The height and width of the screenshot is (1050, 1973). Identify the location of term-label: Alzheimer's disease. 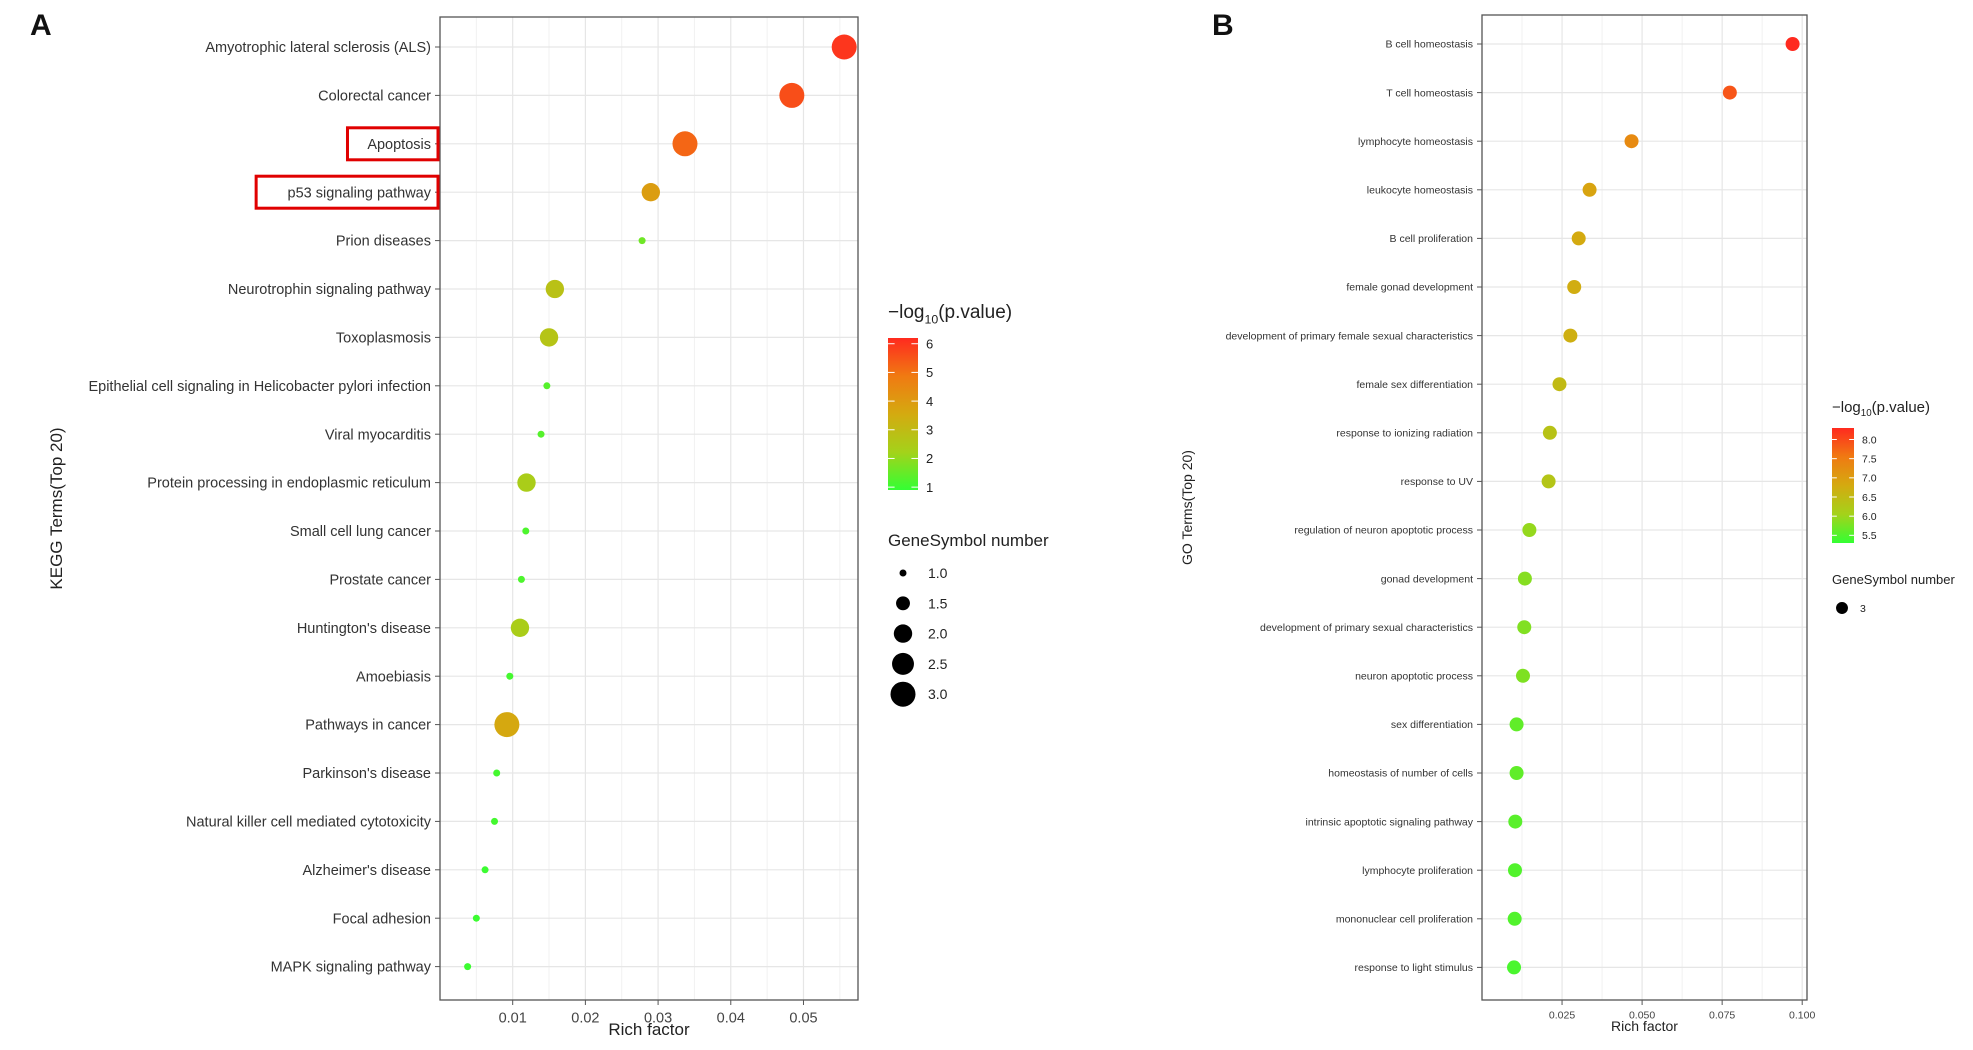
(367, 871).